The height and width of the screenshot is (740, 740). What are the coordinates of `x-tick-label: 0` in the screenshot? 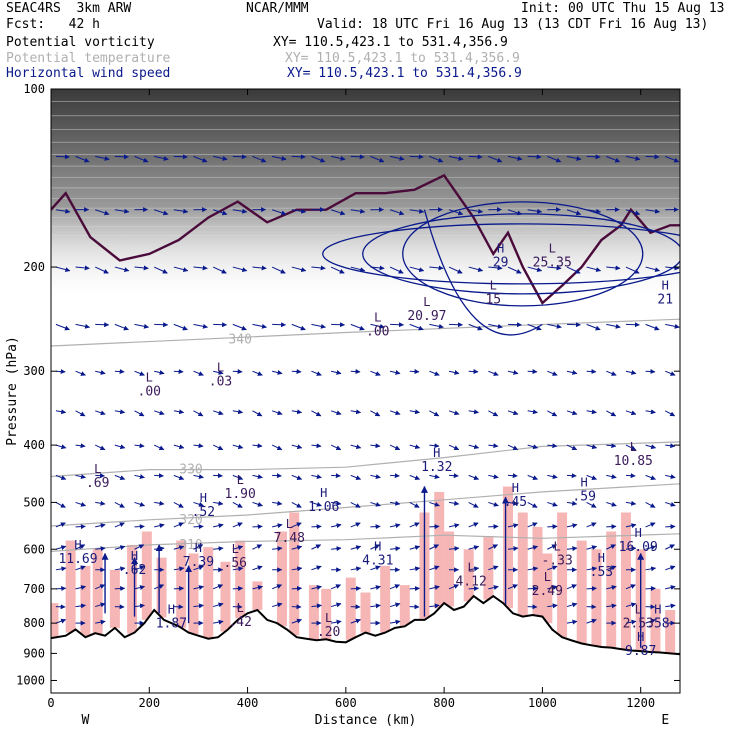 It's located at (50, 703).